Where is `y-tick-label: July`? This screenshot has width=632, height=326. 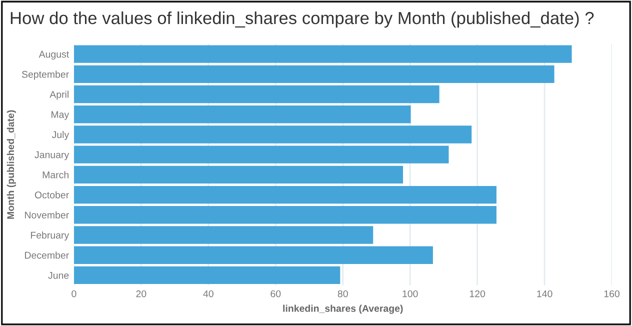 y-tick-label: July is located at coordinates (61, 135).